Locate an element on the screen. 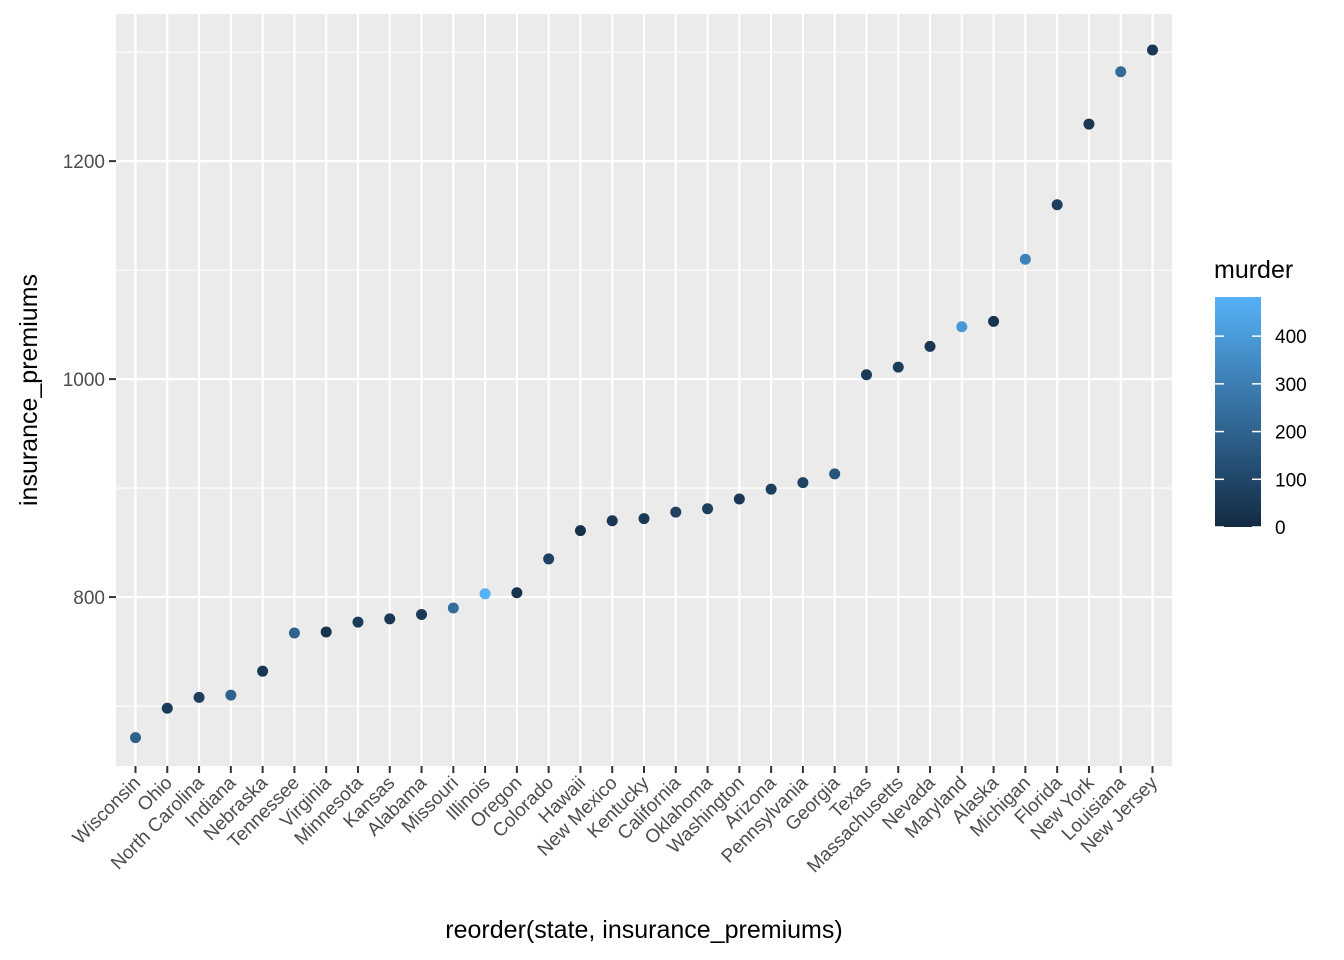 This screenshot has width=1344, height=960. legend-tick-label: 300 is located at coordinates (1291, 385).